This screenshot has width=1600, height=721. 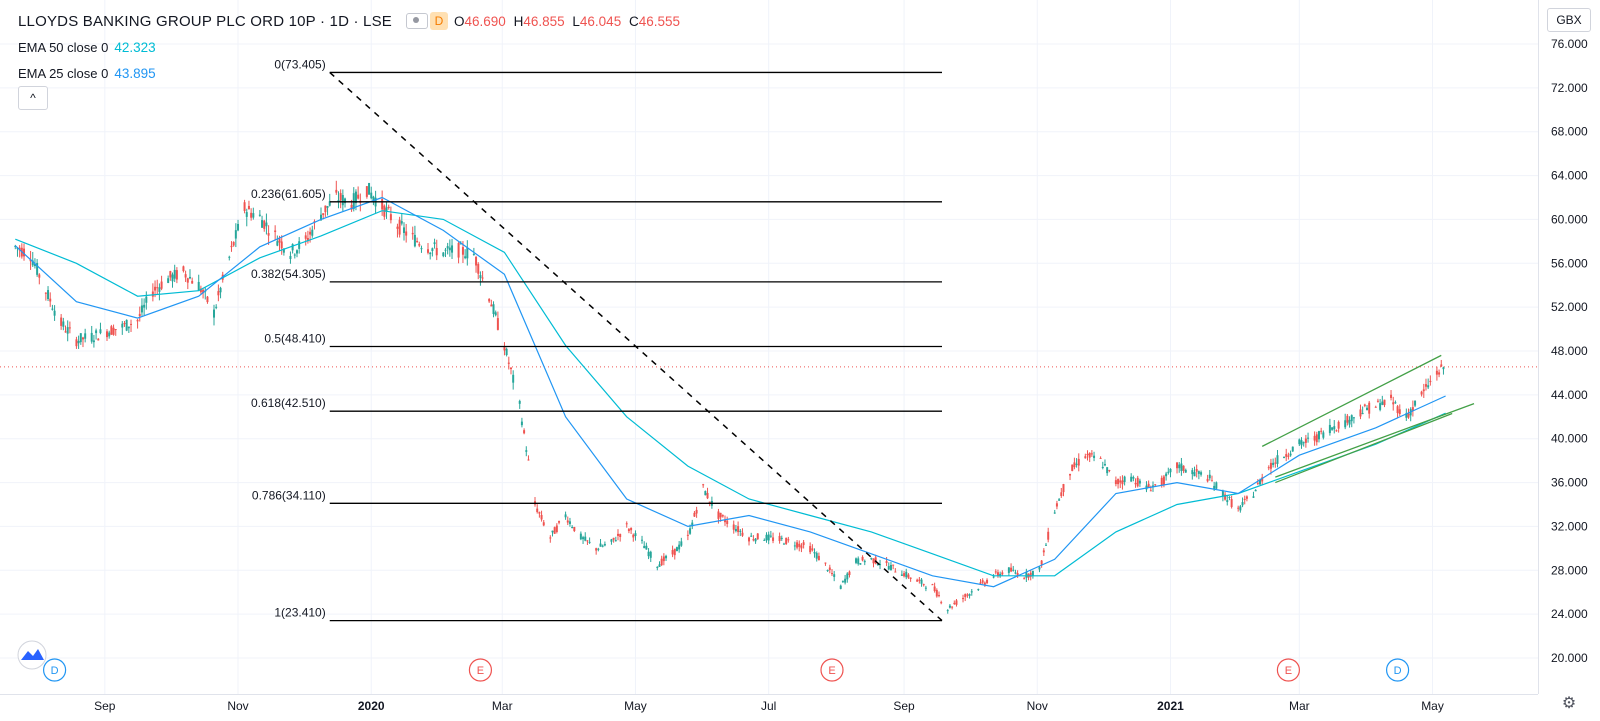 I want to click on channel-line-lower, so click(x=1375, y=440).